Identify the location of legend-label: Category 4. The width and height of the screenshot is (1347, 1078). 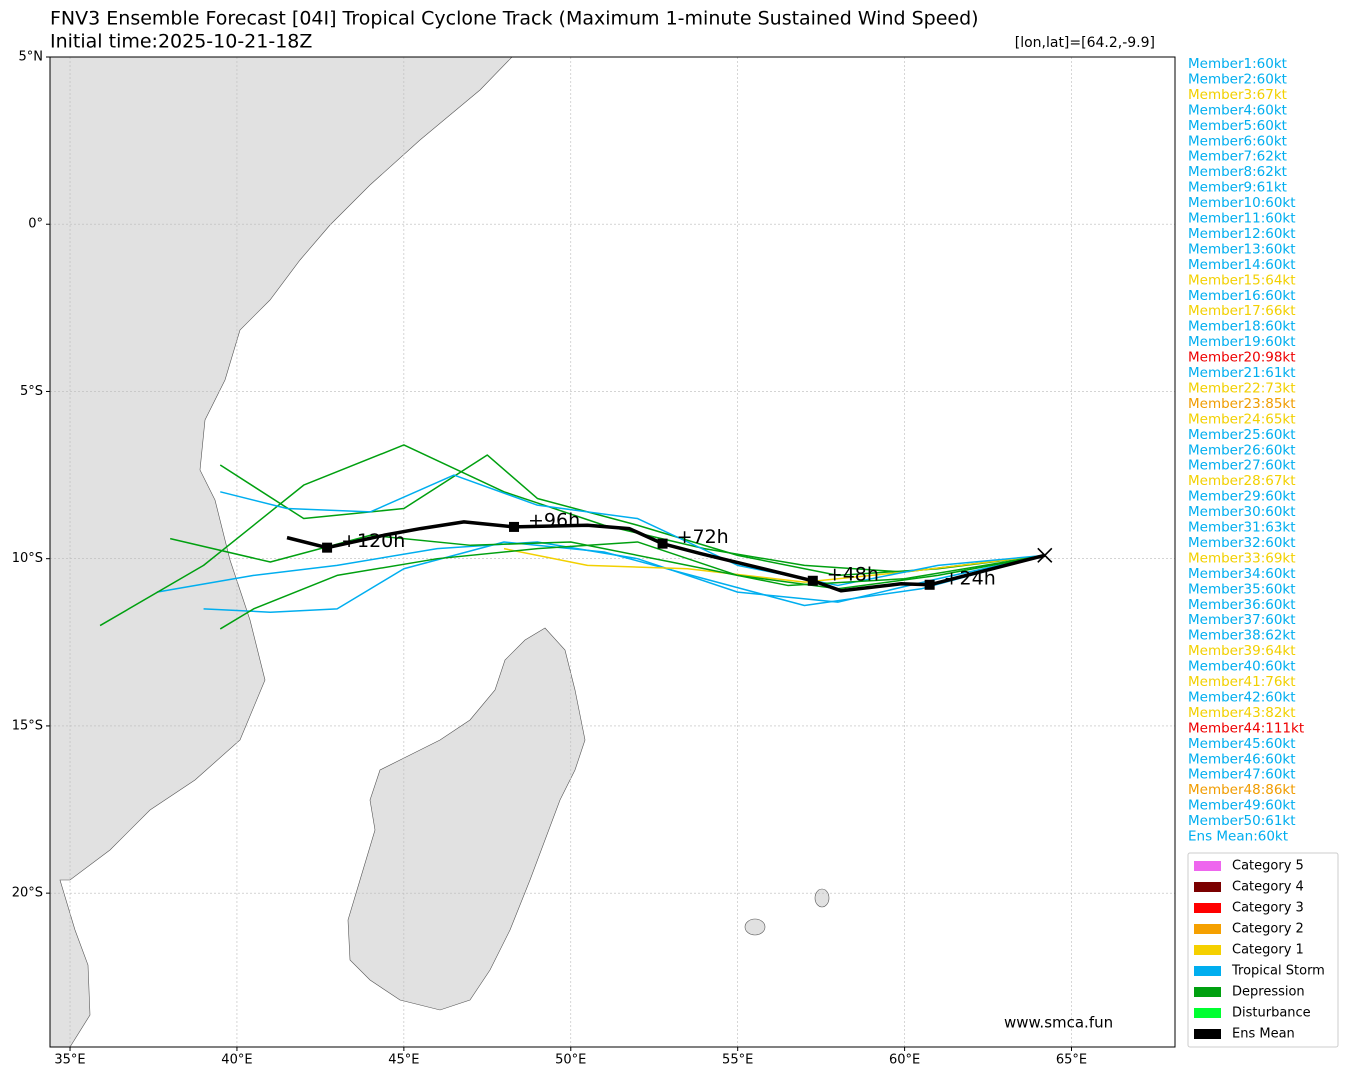
(1268, 887).